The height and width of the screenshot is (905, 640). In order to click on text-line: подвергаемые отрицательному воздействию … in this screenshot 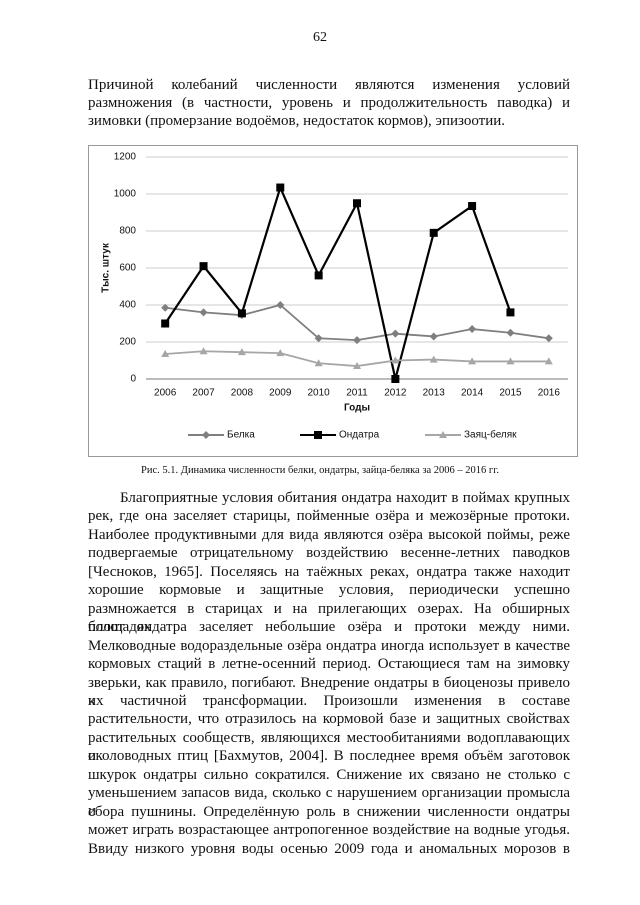, I will do `click(329, 553)`.